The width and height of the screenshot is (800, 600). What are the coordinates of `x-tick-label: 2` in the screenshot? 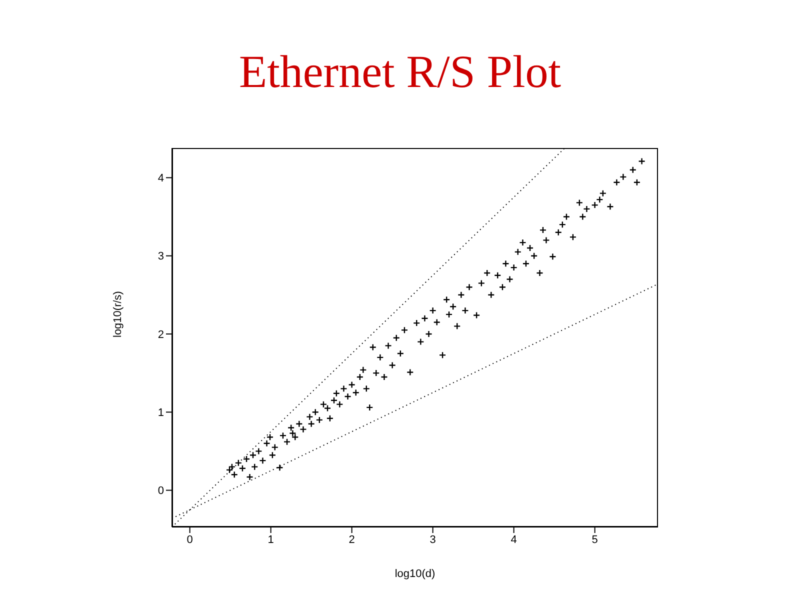 It's located at (351, 540).